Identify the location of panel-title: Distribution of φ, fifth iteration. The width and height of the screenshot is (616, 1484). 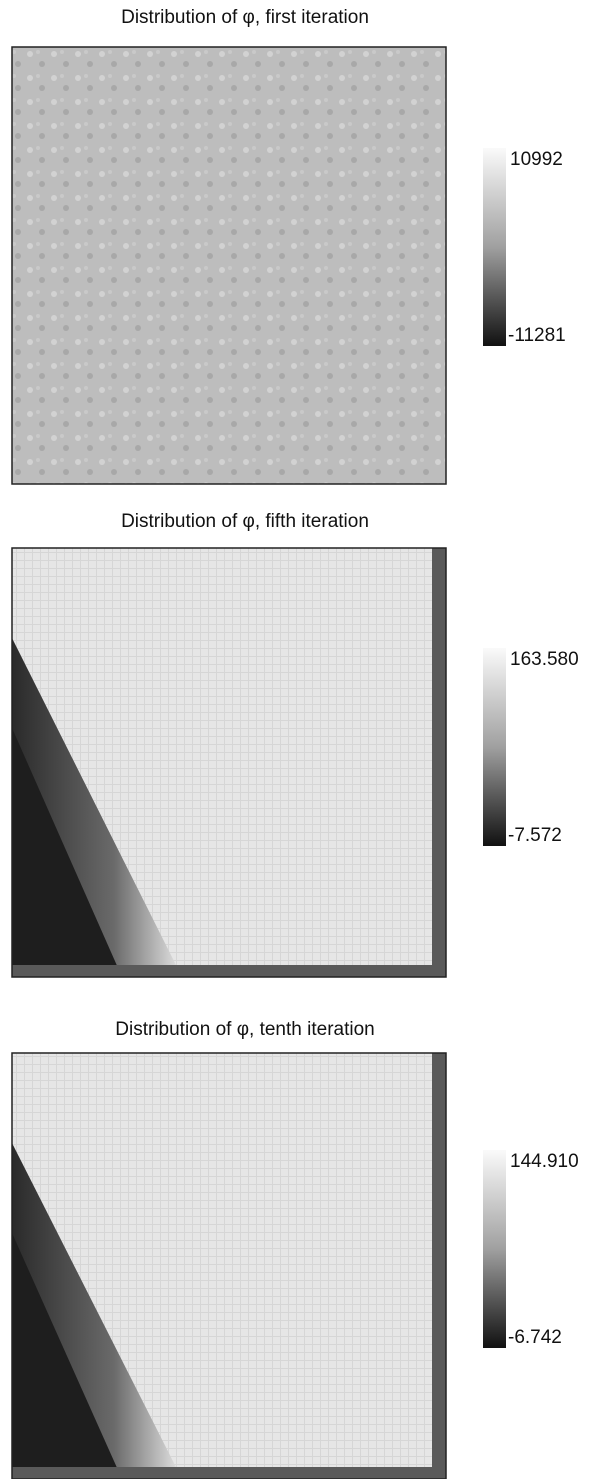
(245, 521).